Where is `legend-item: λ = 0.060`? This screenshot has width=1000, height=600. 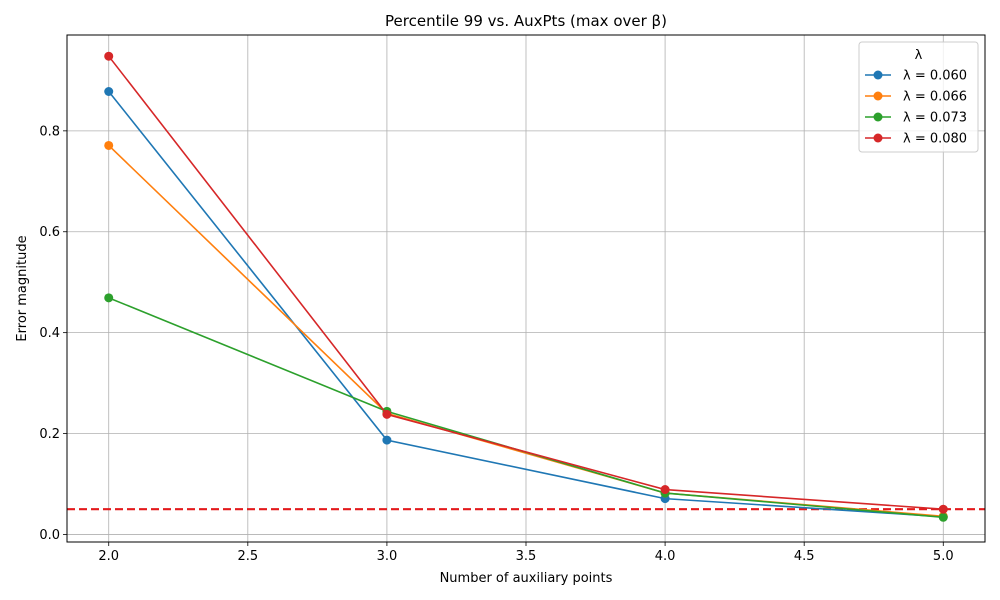
legend-item: λ = 0.060 is located at coordinates (916, 76).